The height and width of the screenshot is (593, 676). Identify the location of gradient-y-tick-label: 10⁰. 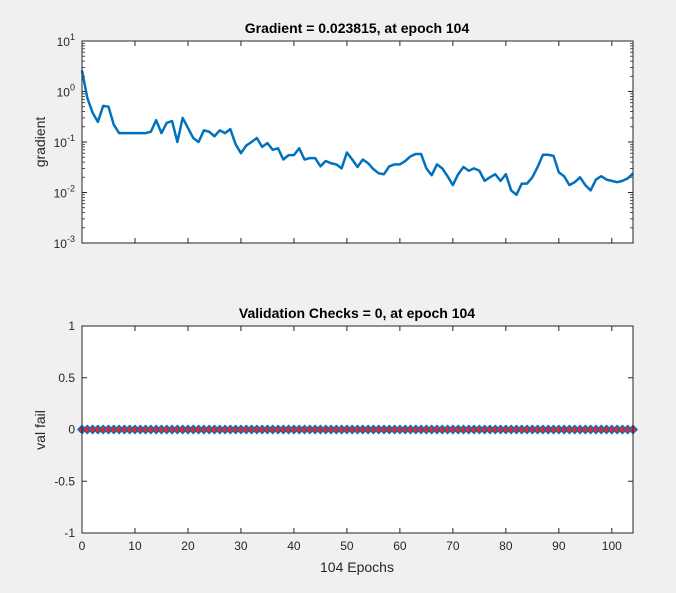
(66, 91).